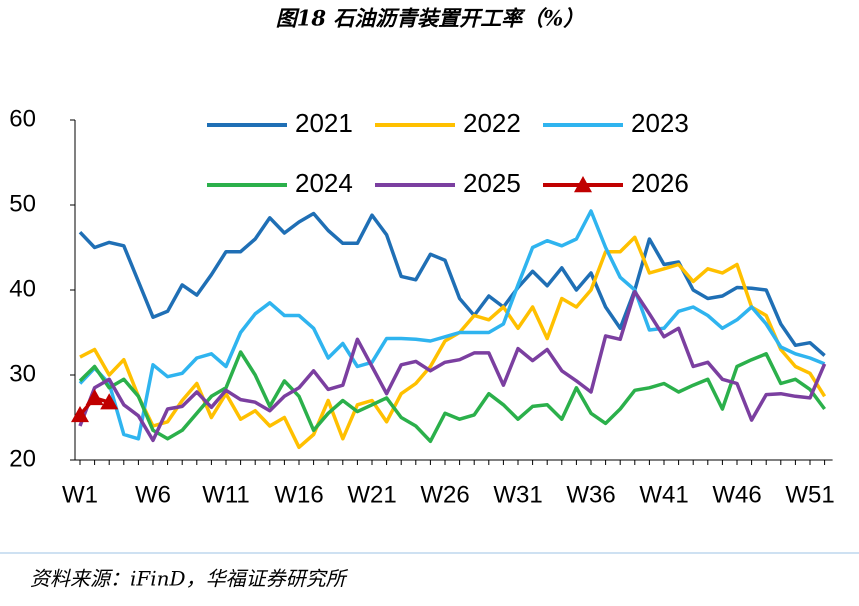 The height and width of the screenshot is (606, 859). Describe the element at coordinates (590, 494) in the screenshot. I see `x-tick-label: W36` at that location.